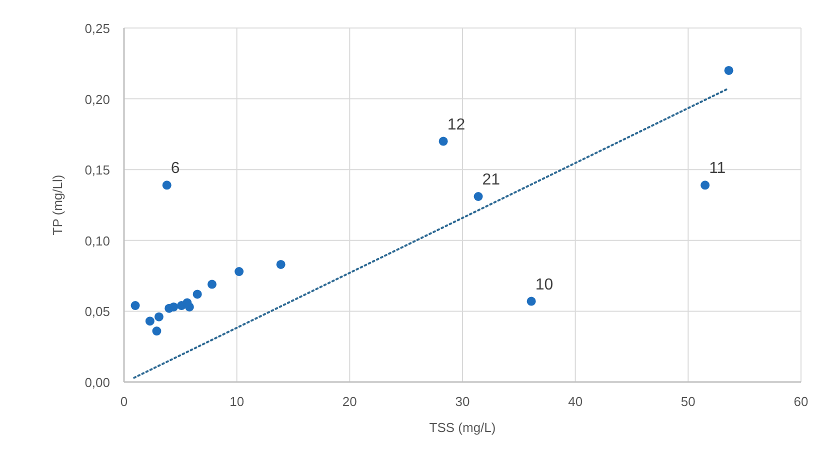 The image size is (839, 475). Describe the element at coordinates (97, 170) in the screenshot. I see `y-tick-label: 0,15` at that location.